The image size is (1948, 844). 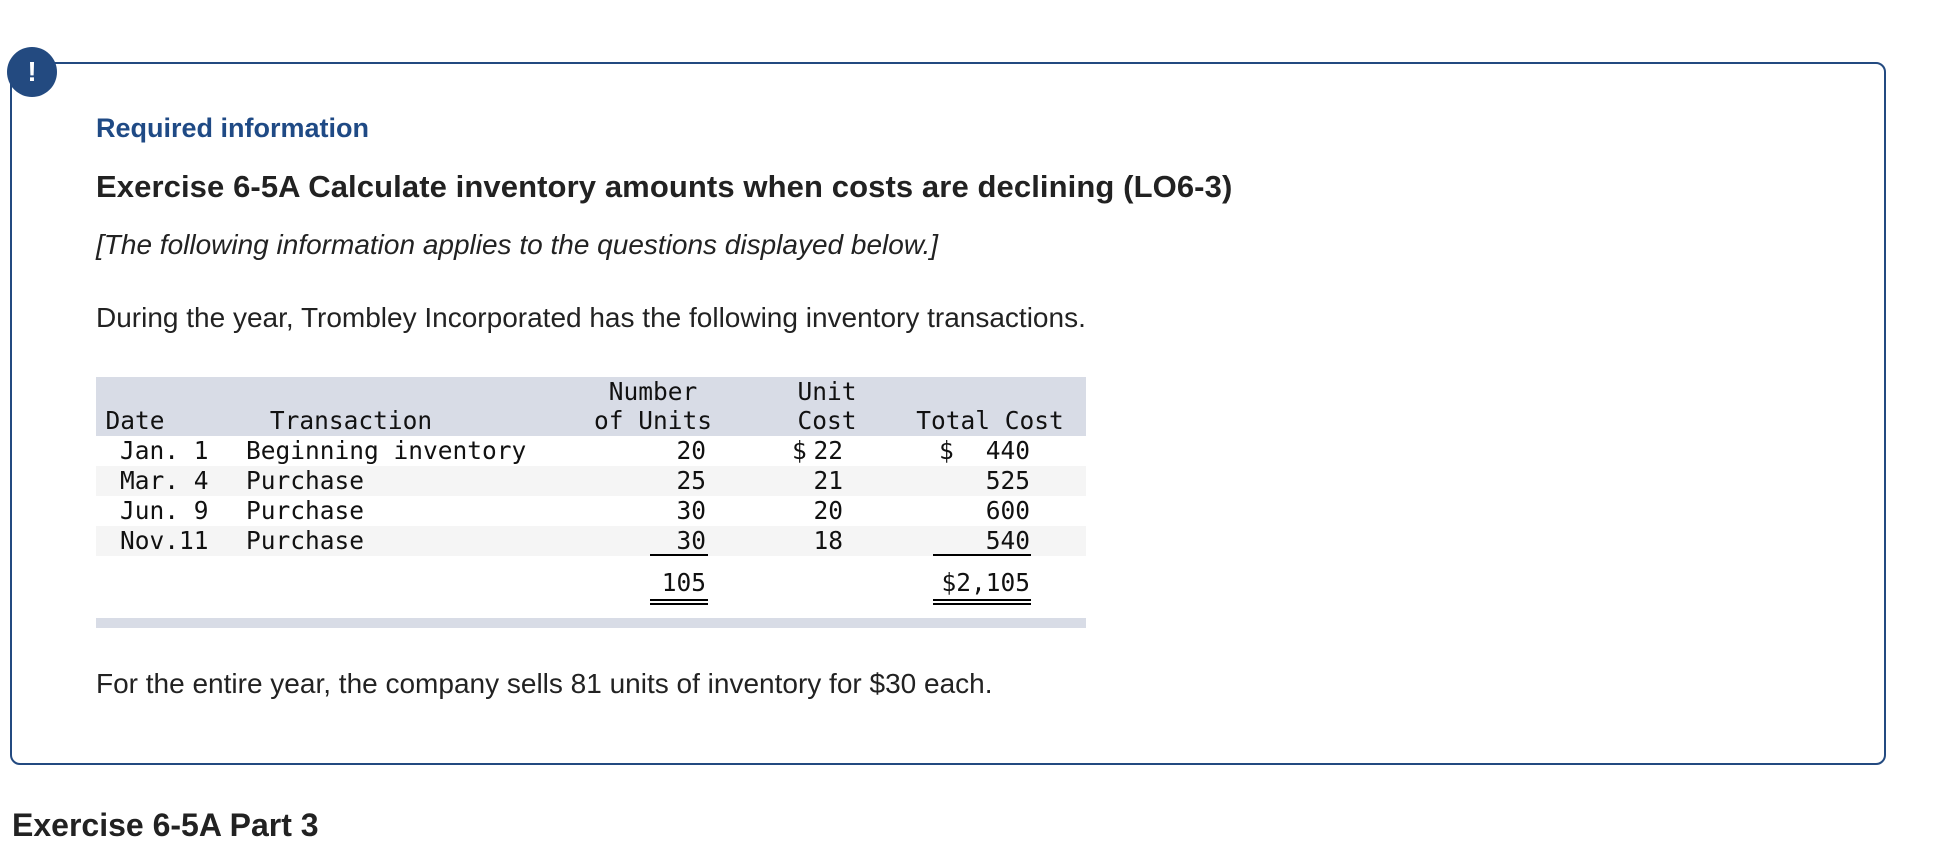 What do you see at coordinates (982, 602) in the screenshot?
I see `total-cost-double-rule` at bounding box center [982, 602].